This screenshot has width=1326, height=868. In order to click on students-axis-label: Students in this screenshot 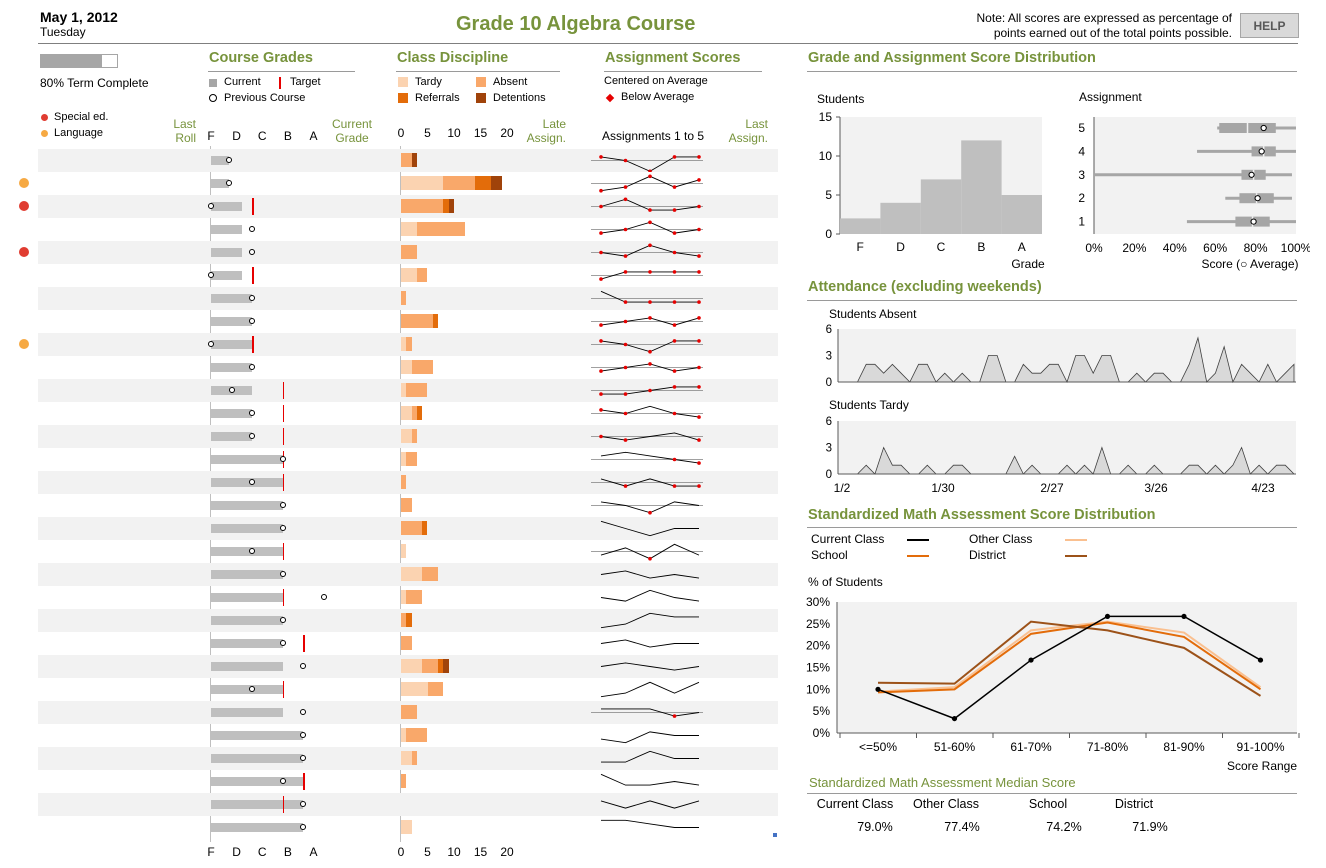, I will do `click(841, 99)`.